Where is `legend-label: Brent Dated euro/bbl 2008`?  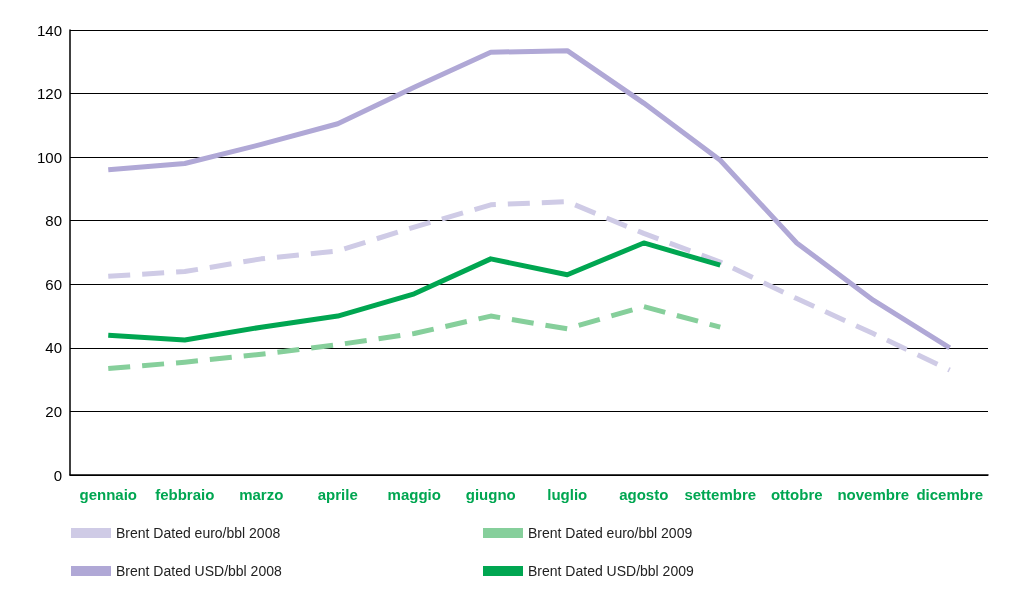
legend-label: Brent Dated euro/bbl 2008 is located at coordinates (198, 533).